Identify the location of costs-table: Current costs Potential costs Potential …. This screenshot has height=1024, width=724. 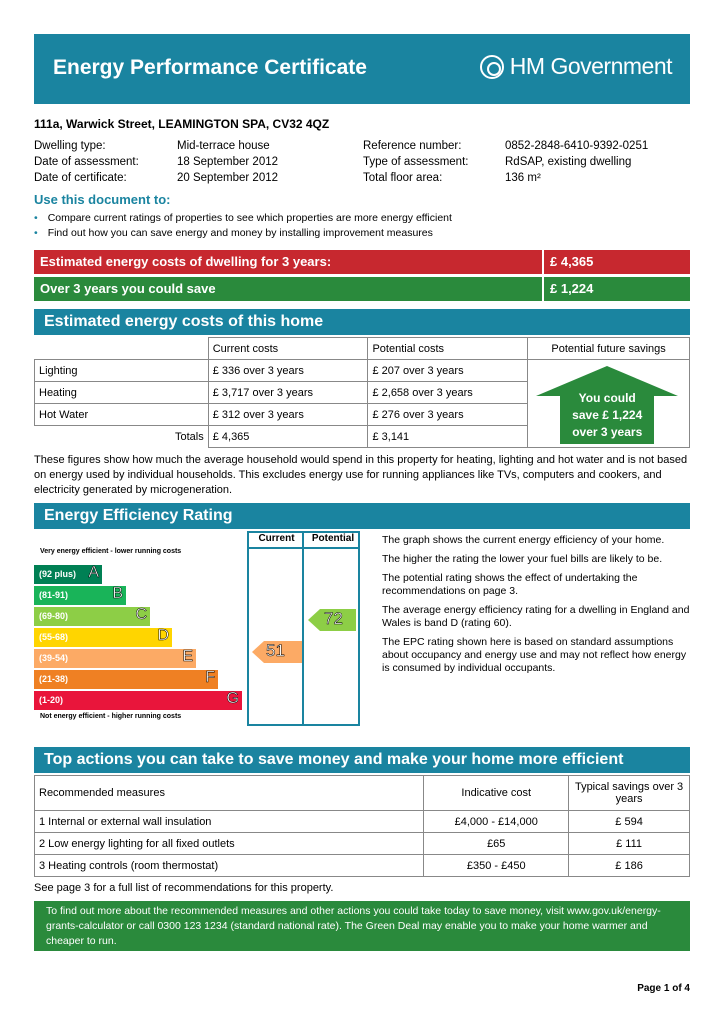
(362, 392).